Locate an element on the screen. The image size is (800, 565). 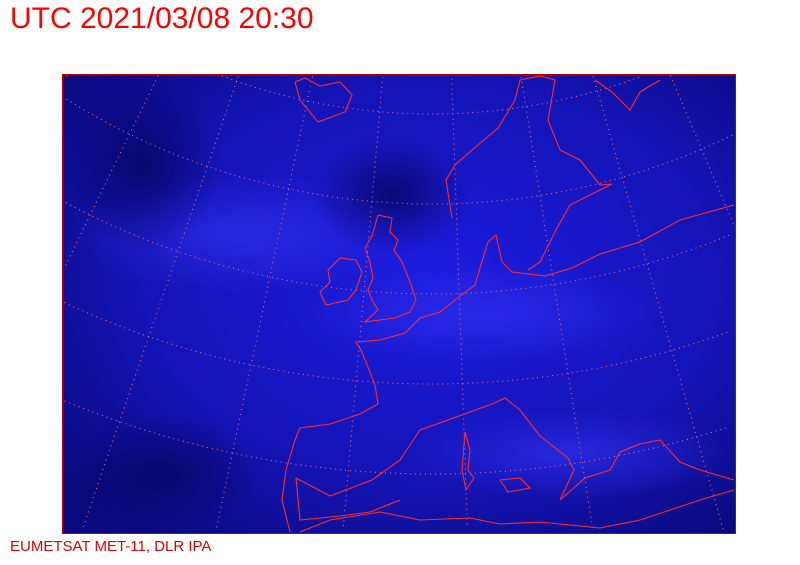
page-title: UTC 2021/03/08 20:30 is located at coordinates (162, 18).